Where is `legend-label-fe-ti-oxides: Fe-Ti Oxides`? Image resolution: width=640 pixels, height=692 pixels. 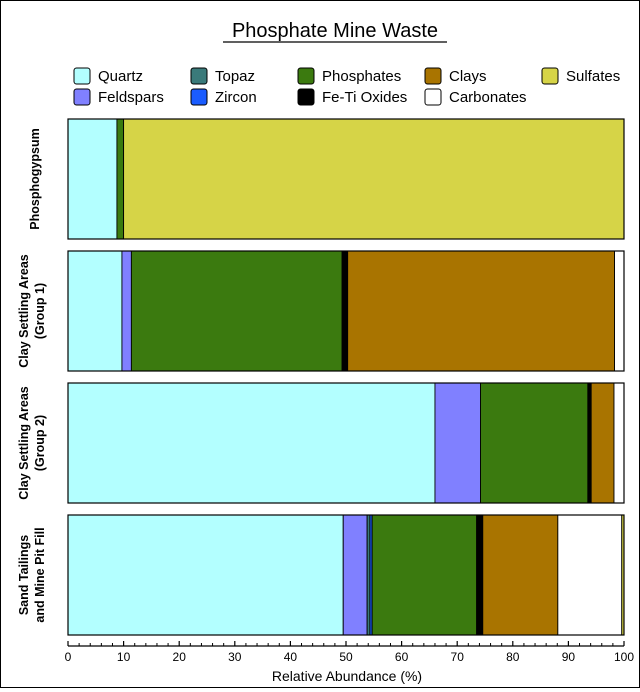
legend-label-fe-ti-oxides: Fe-Ti Oxides is located at coordinates (364, 97).